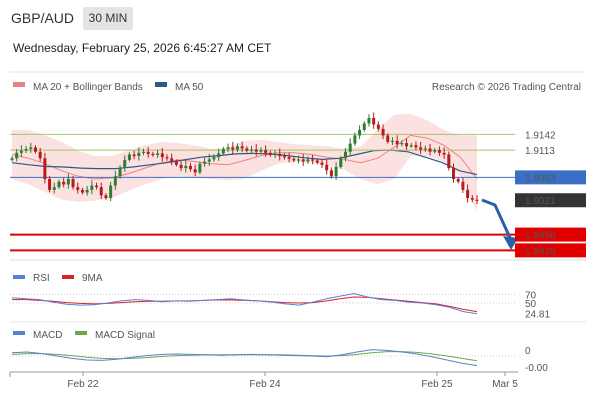 This screenshot has width=590, height=400. Describe the element at coordinates (540, 201) in the screenshot. I see `level-tag-1.9021: 1.9021` at that location.